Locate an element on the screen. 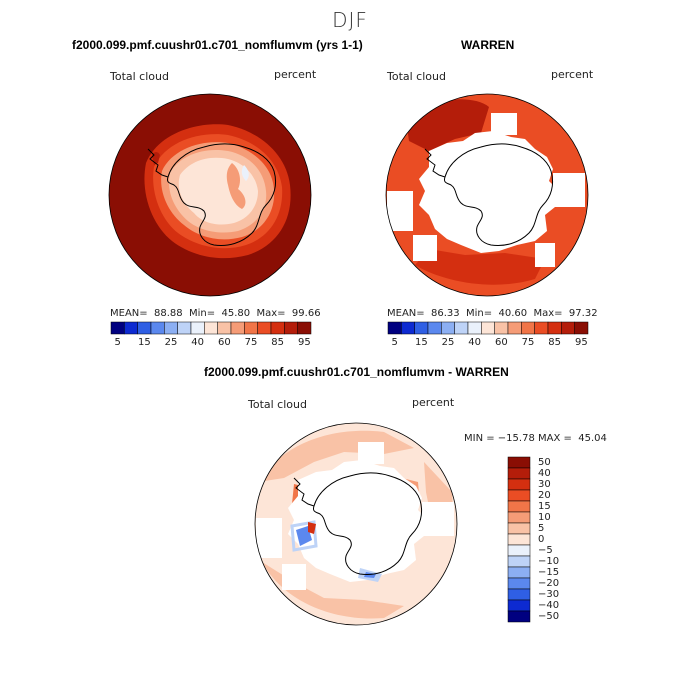 The width and height of the screenshot is (700, 700). panel-2-stats: MEAN= 86.33 Min= 40.60 Max= 97.32 is located at coordinates (492, 313).